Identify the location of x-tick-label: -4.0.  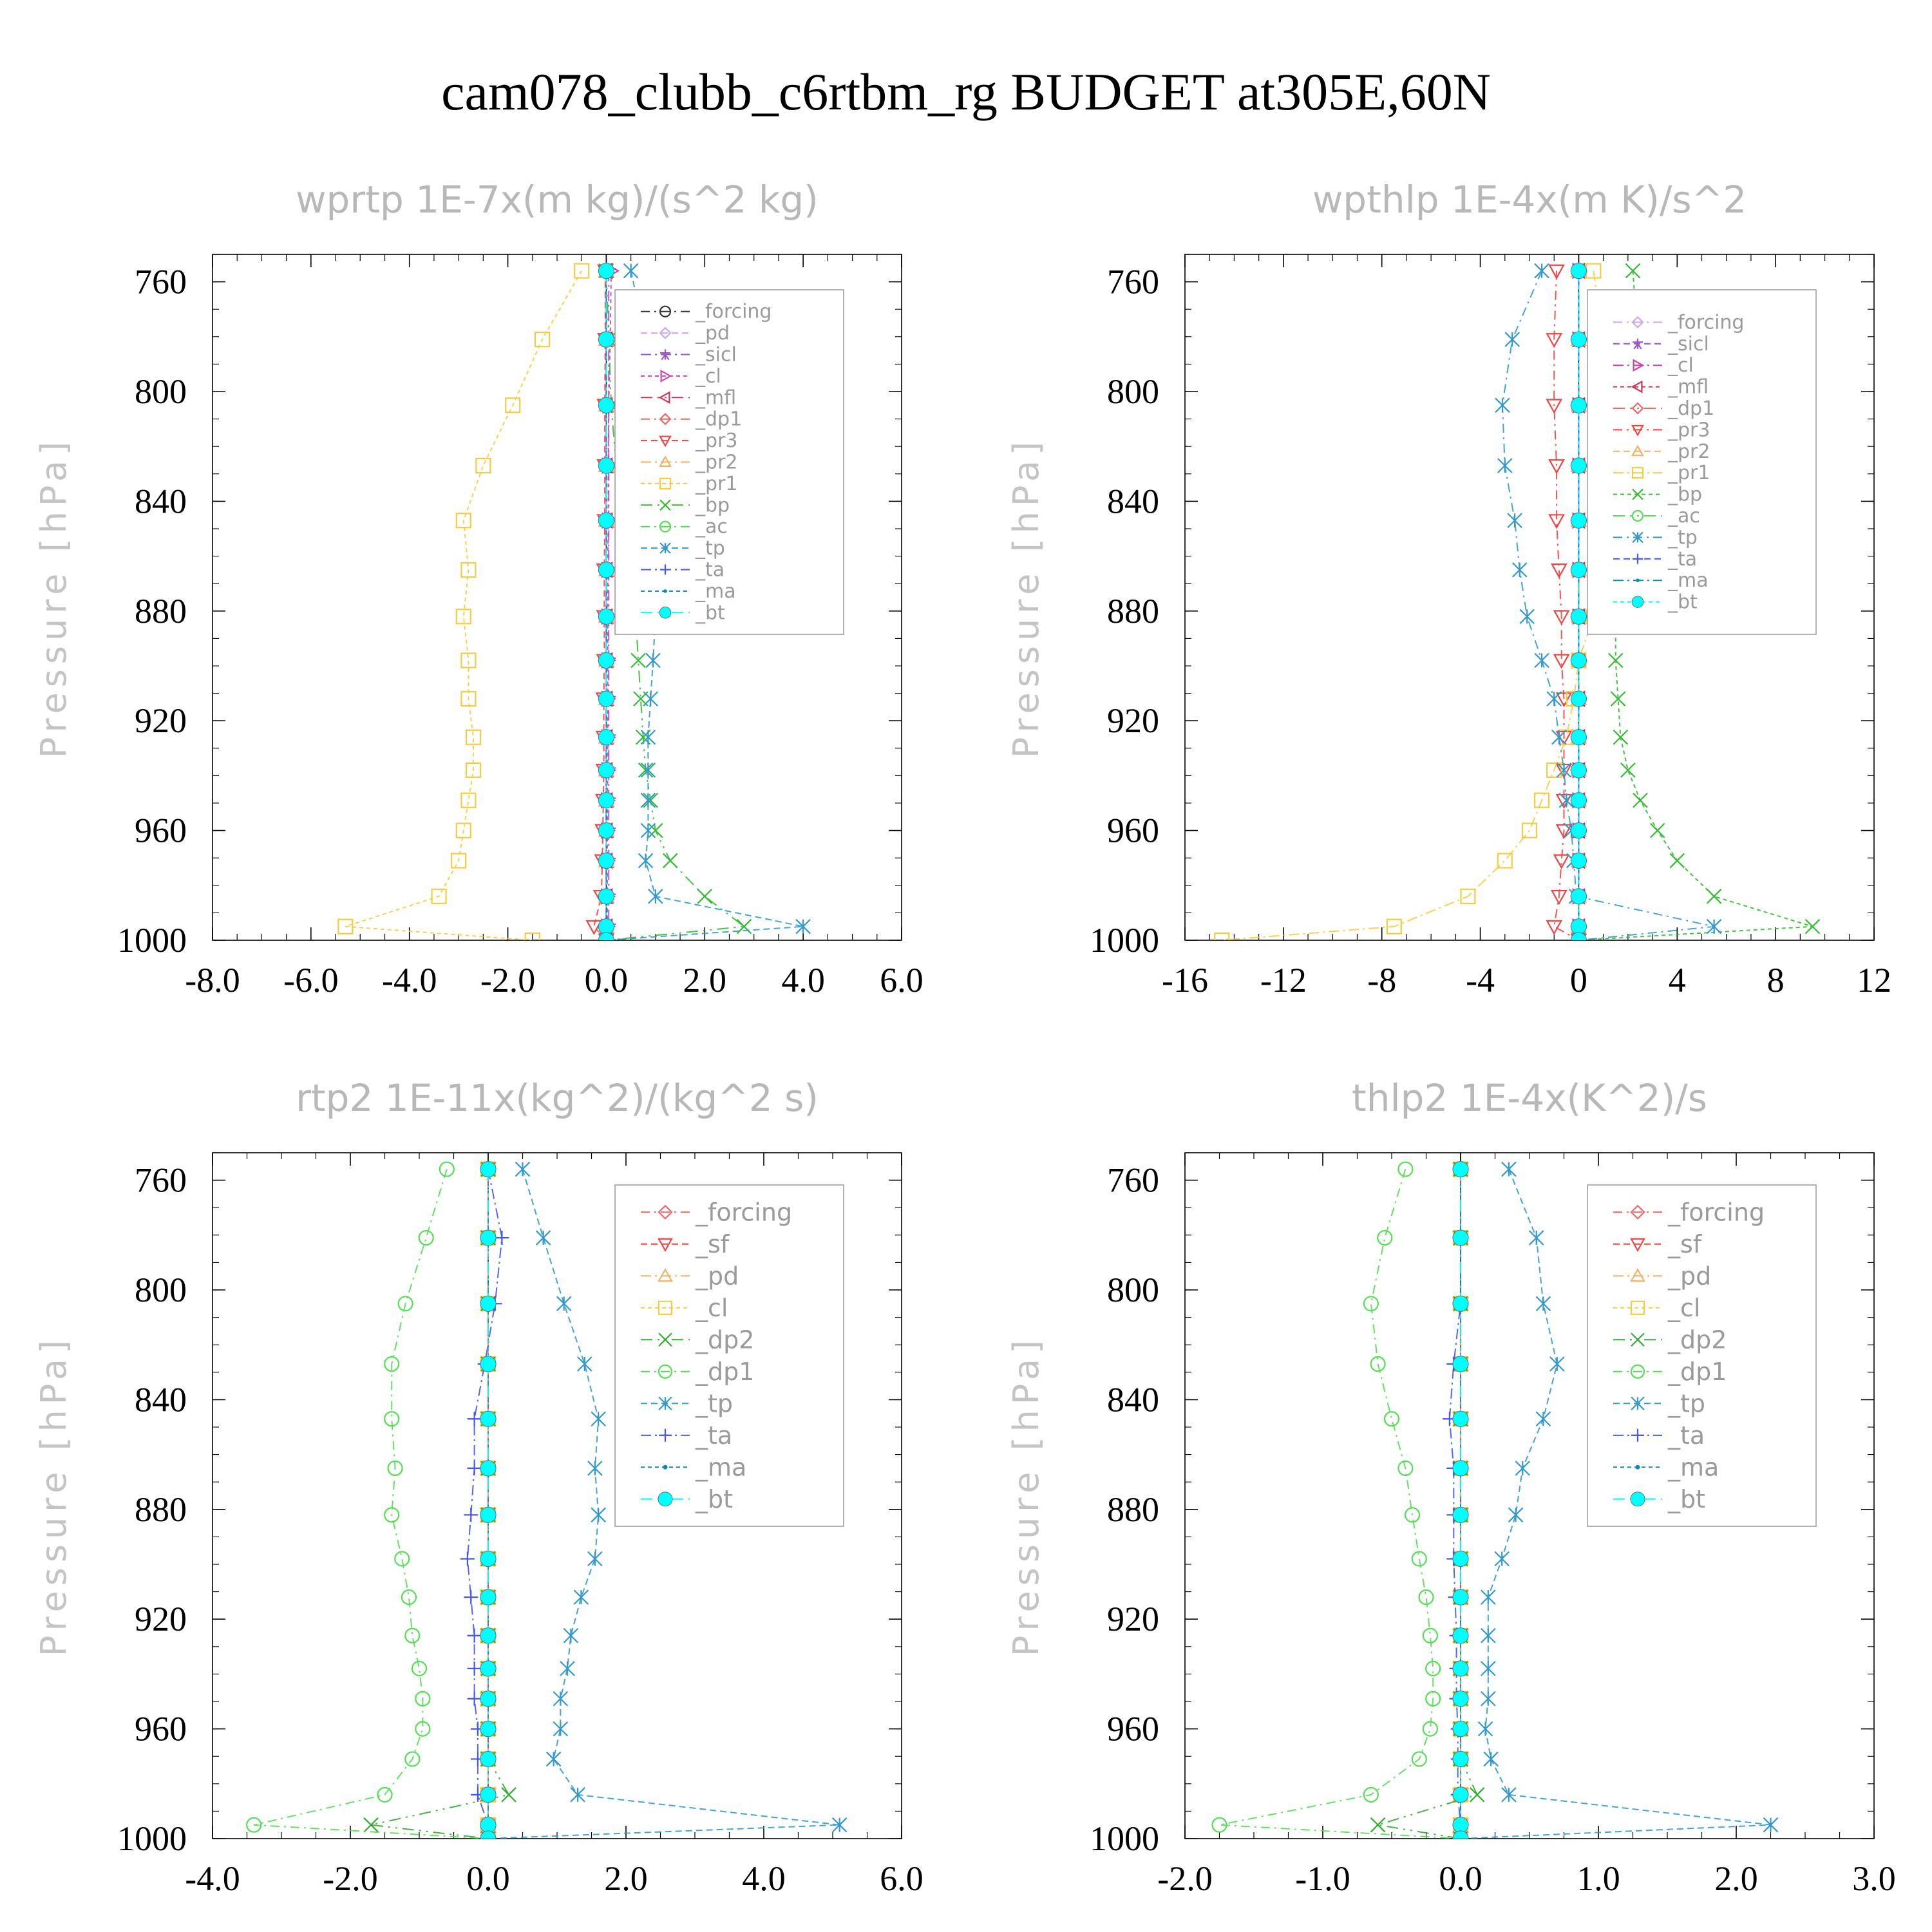
(213, 1878).